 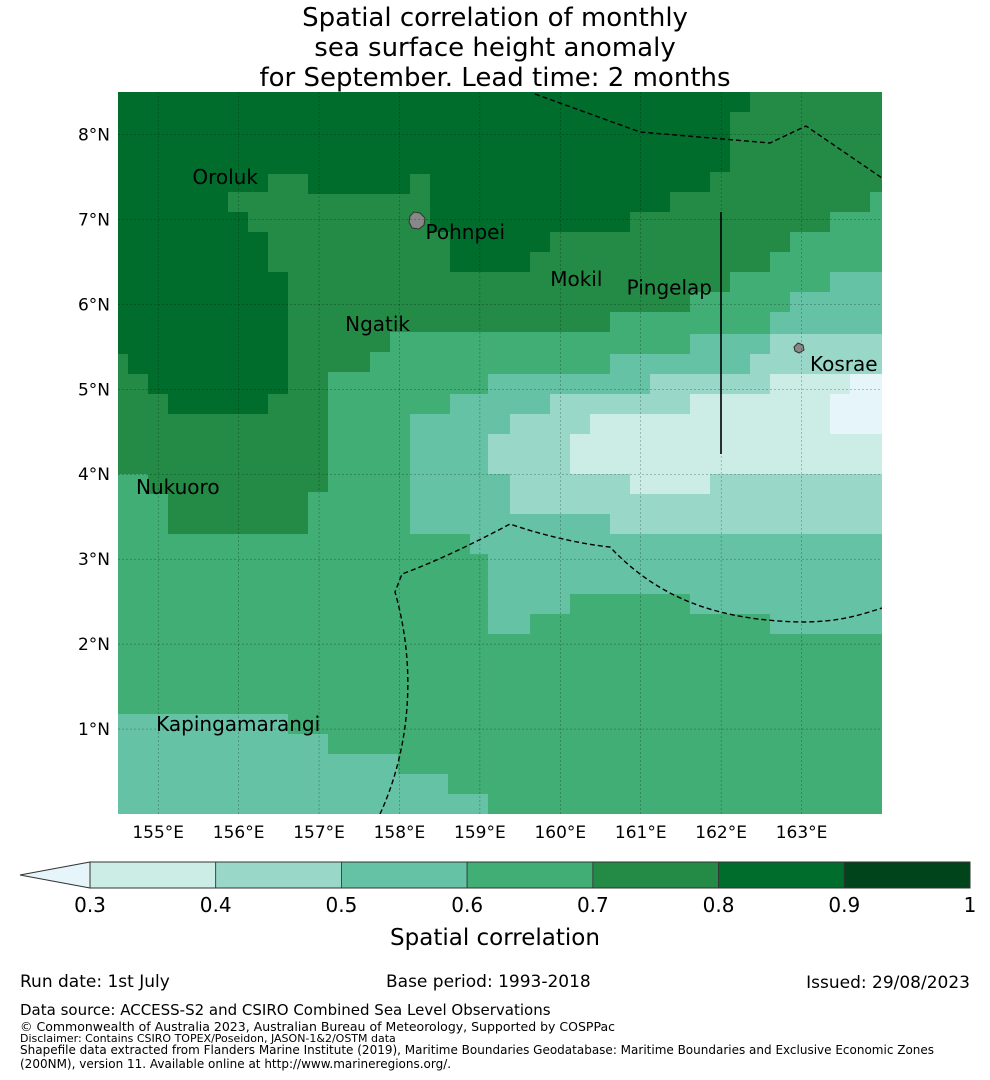 I want to click on colorbar-tick-label: 0.8, so click(x=719, y=905).